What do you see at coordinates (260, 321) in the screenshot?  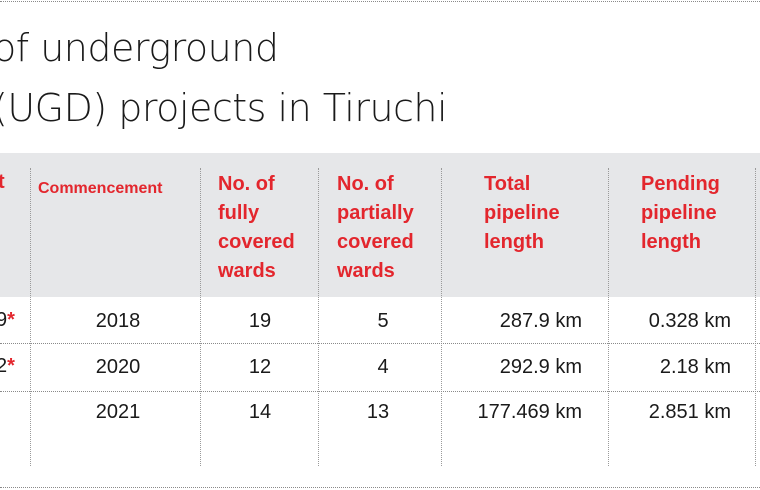 I see `cell-fully-covered: 19` at bounding box center [260, 321].